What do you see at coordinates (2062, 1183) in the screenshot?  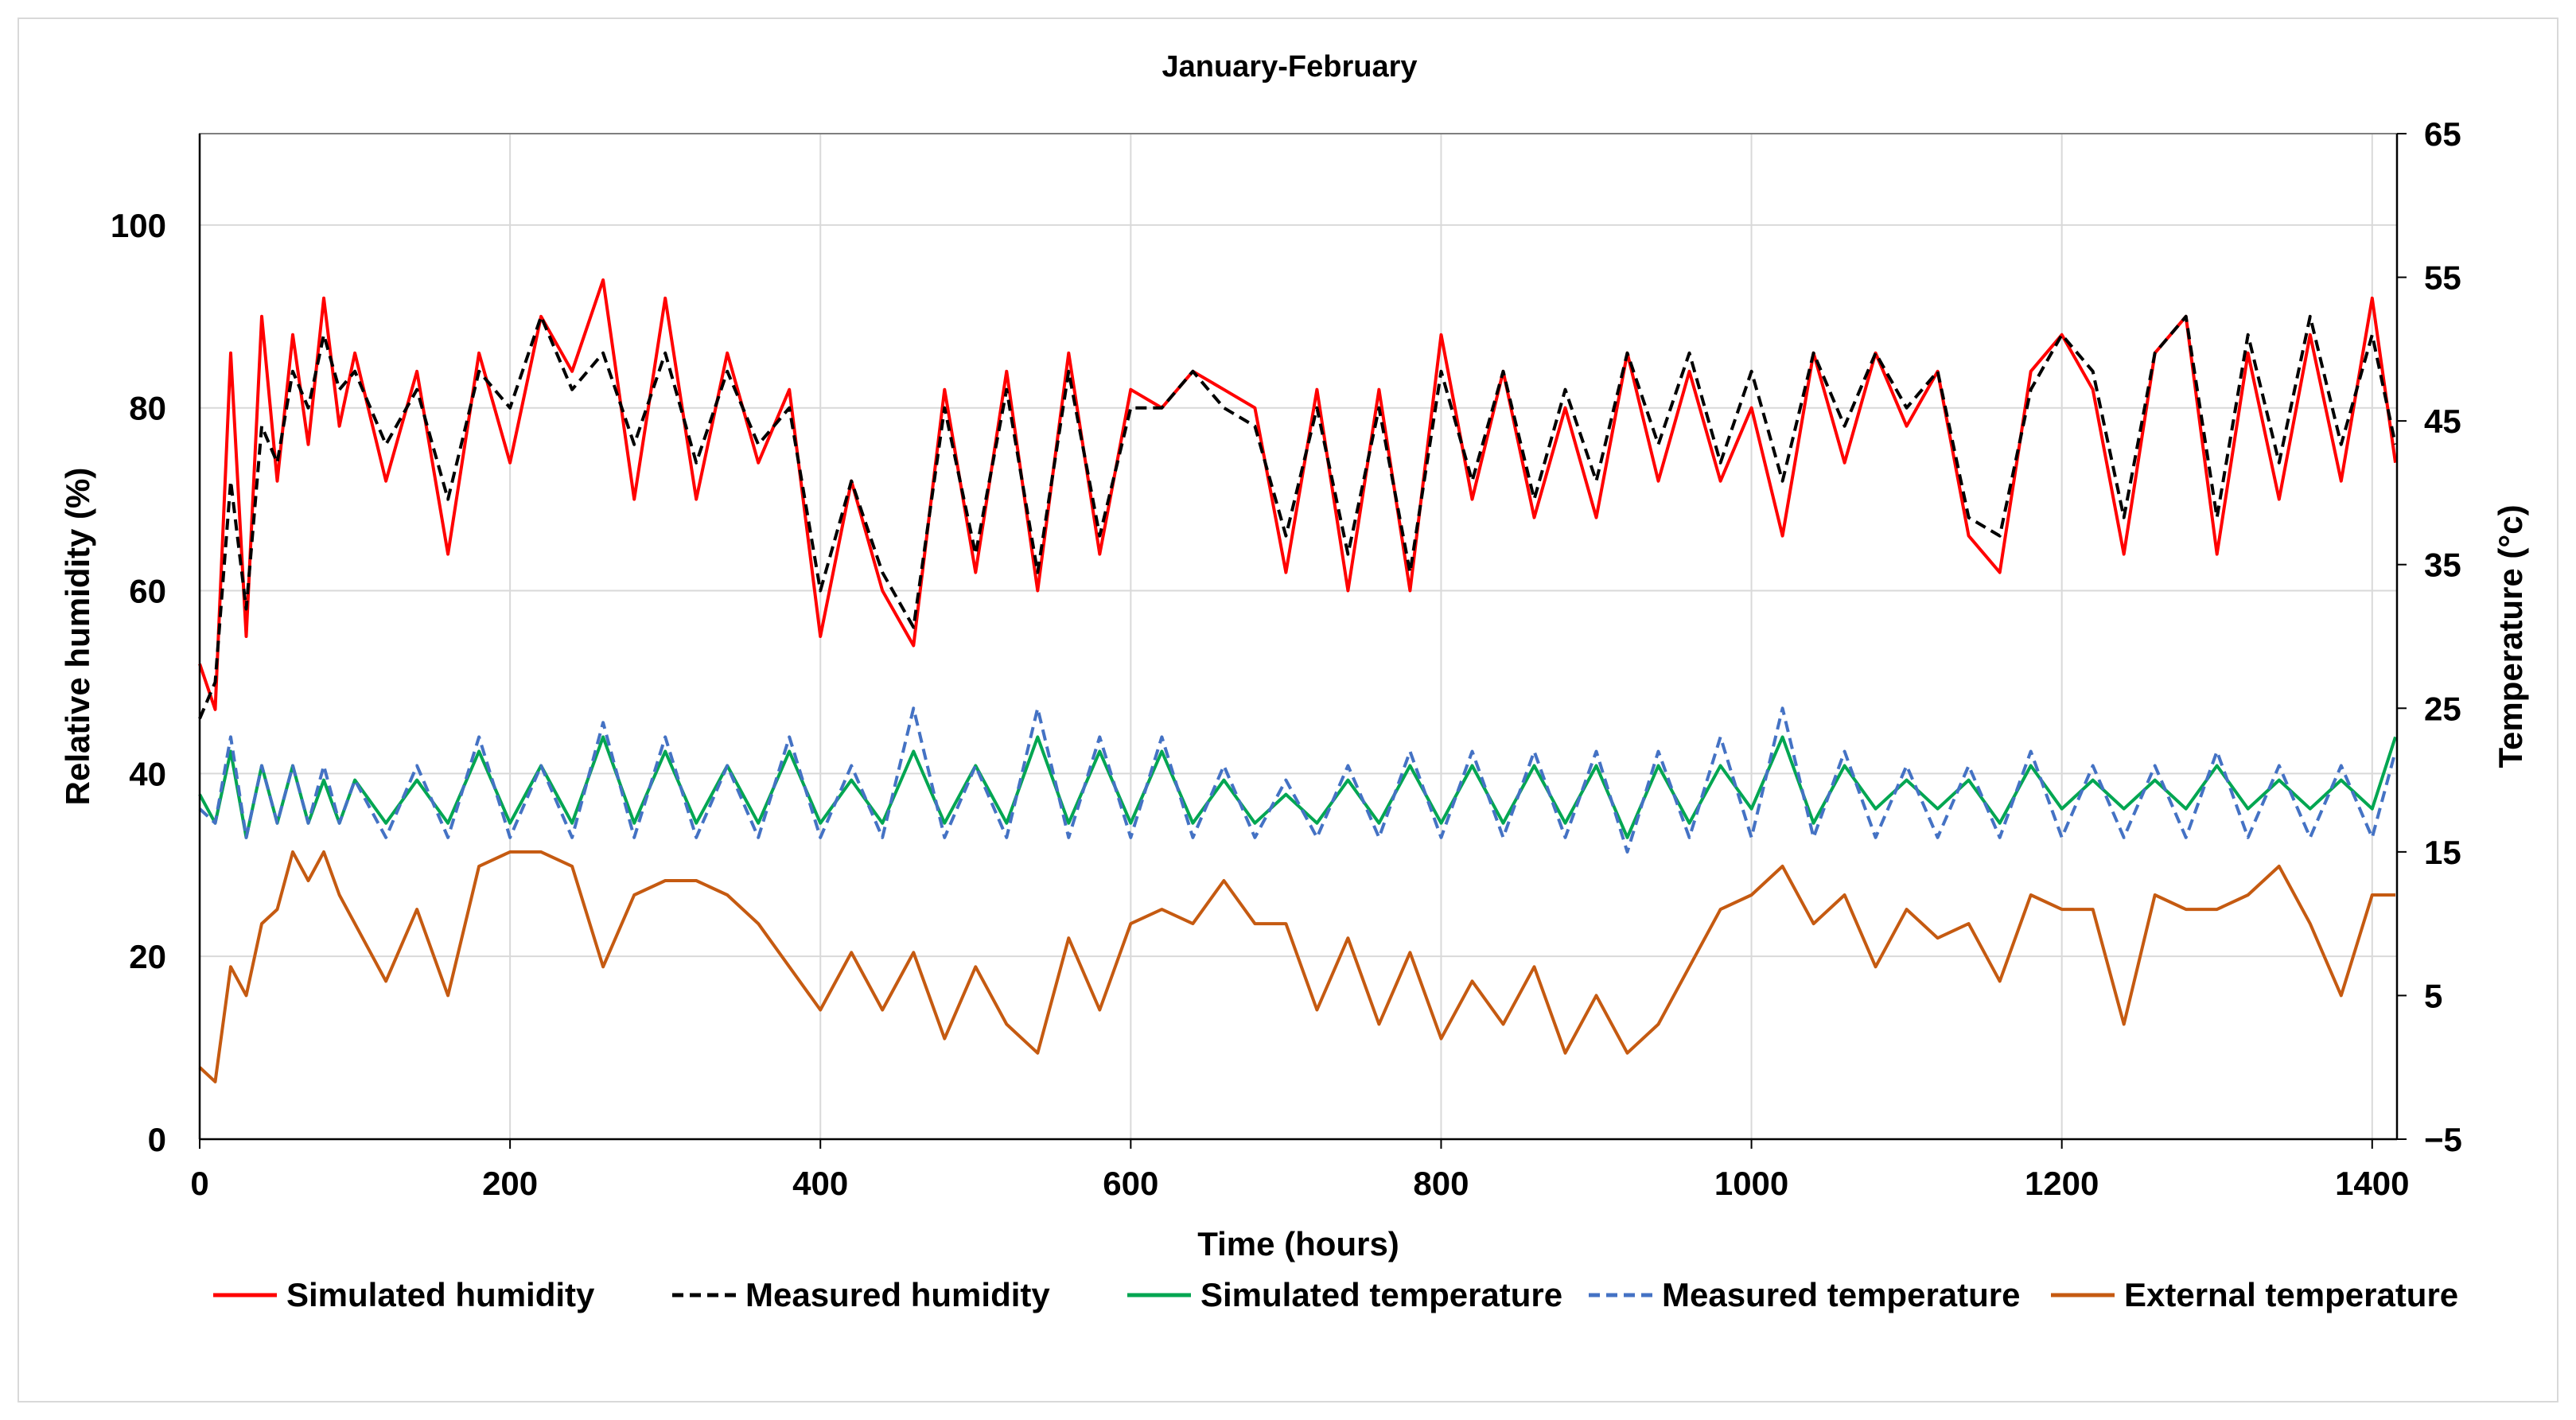 I see `x-tick-label: 1200` at bounding box center [2062, 1183].